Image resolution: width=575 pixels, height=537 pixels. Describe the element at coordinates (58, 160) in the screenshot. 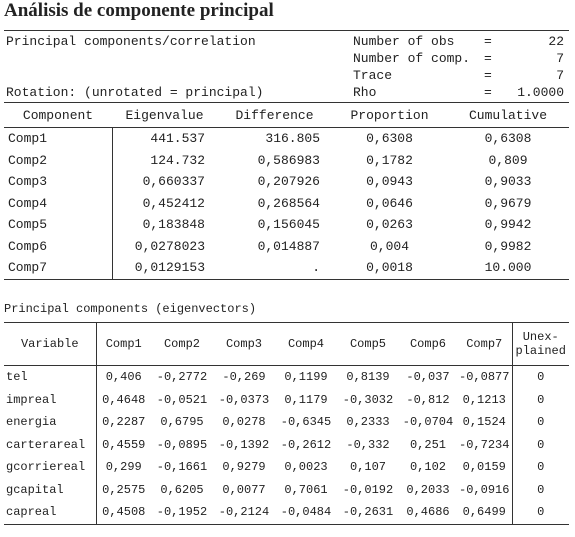

I see `row-label: Comp2` at that location.